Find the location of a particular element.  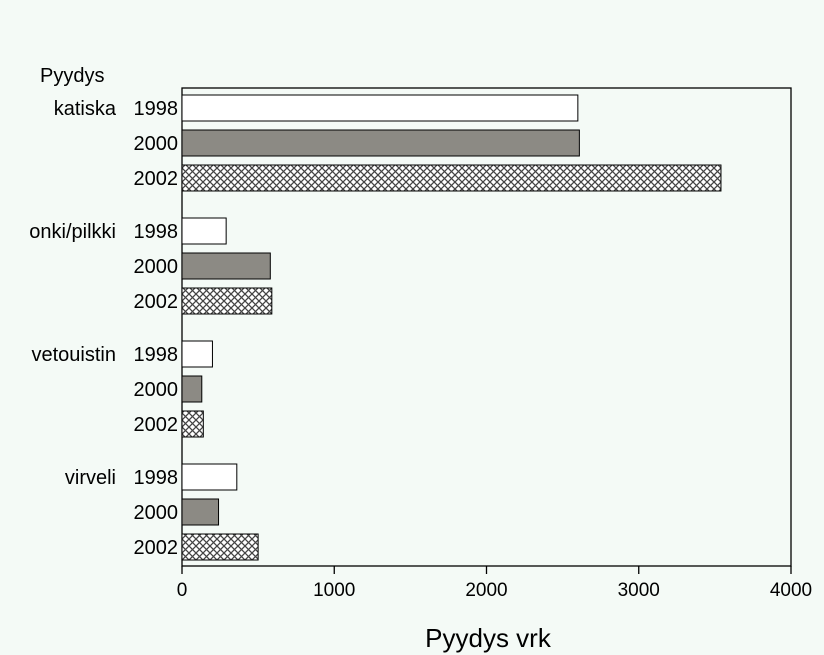

group-heading: Pyydys is located at coordinates (72, 76).